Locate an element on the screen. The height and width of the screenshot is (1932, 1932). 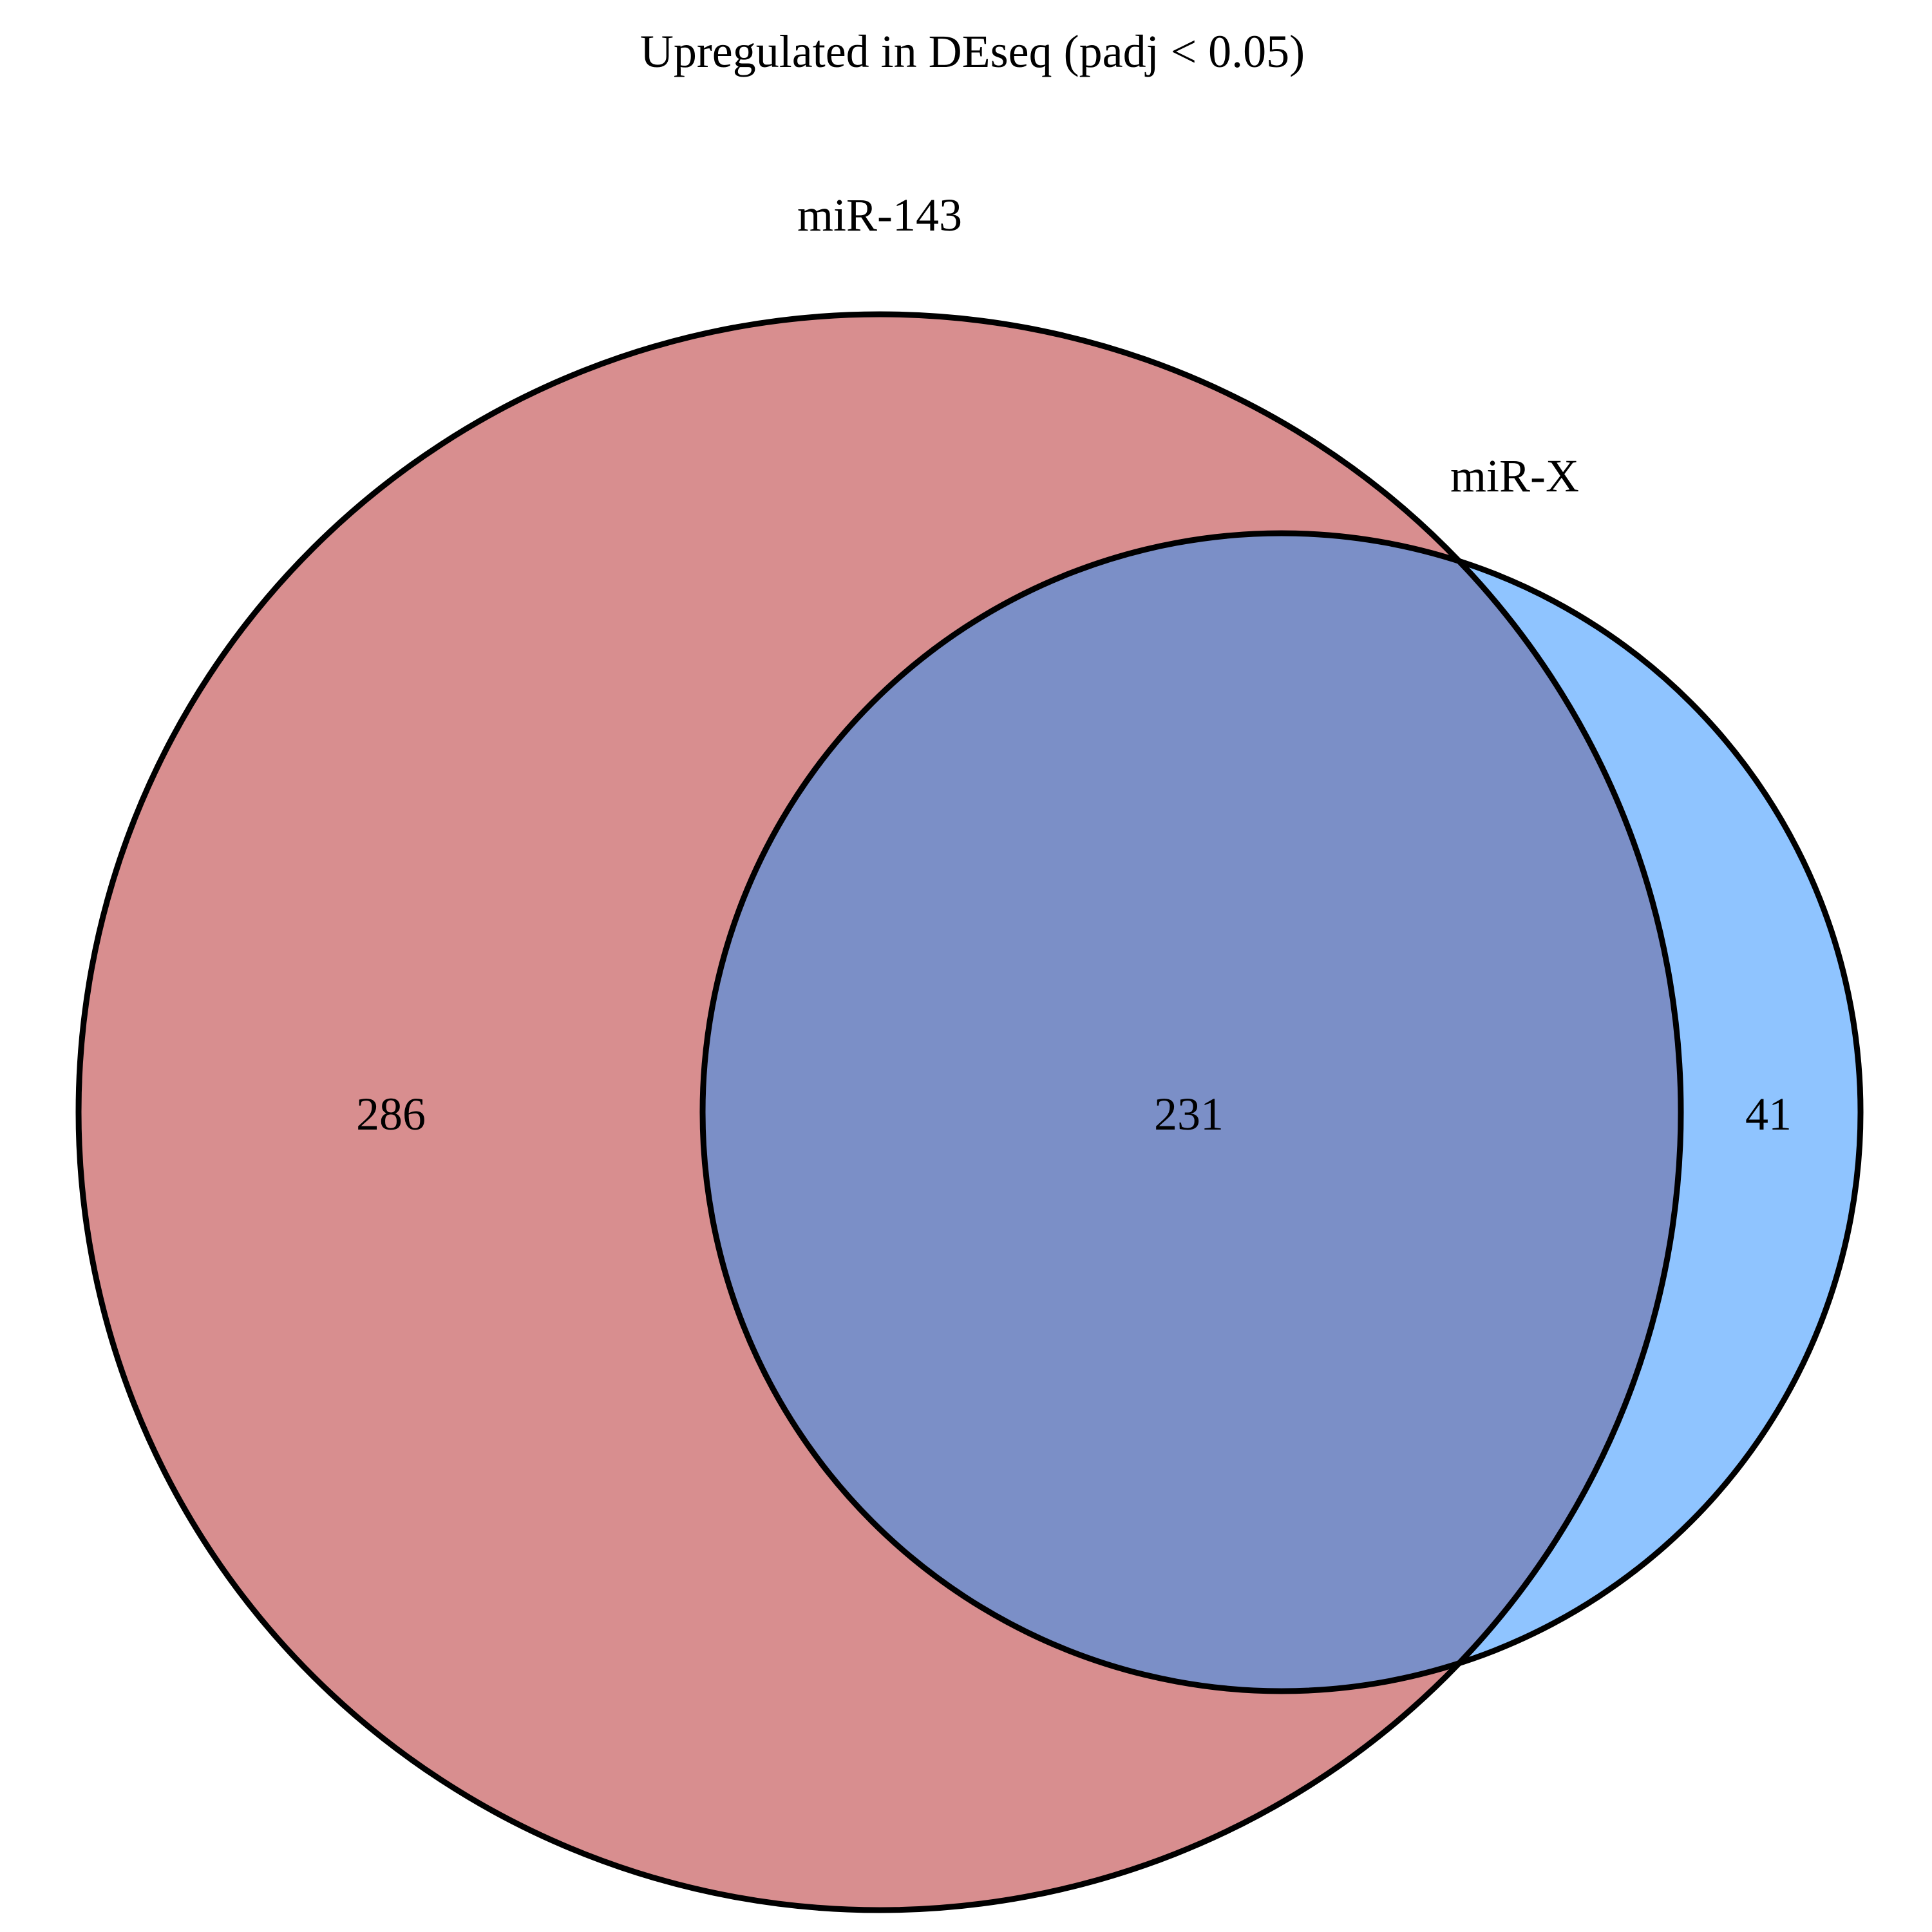
count-only-b: 41 is located at coordinates (1768, 1114).